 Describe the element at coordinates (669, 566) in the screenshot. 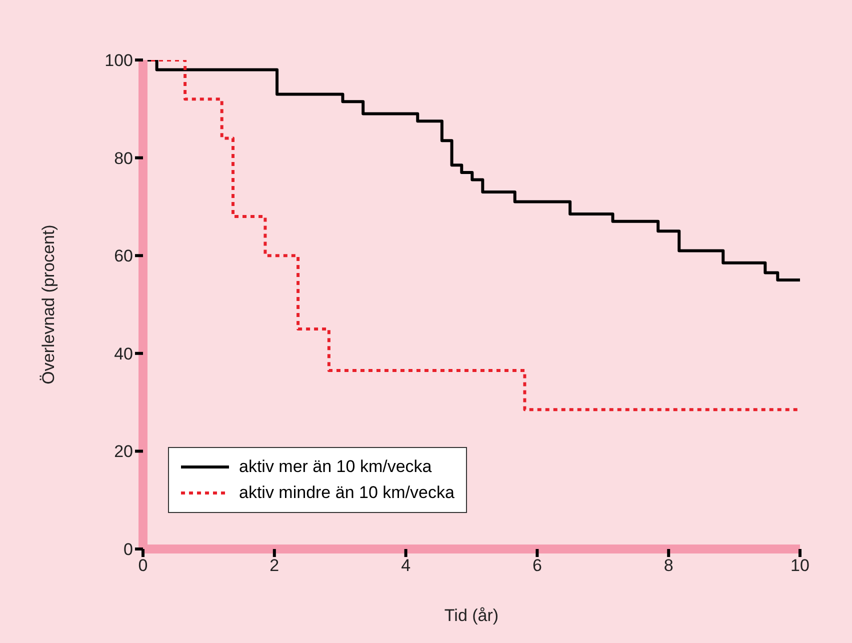

I see `x-tick-label: 8` at that location.